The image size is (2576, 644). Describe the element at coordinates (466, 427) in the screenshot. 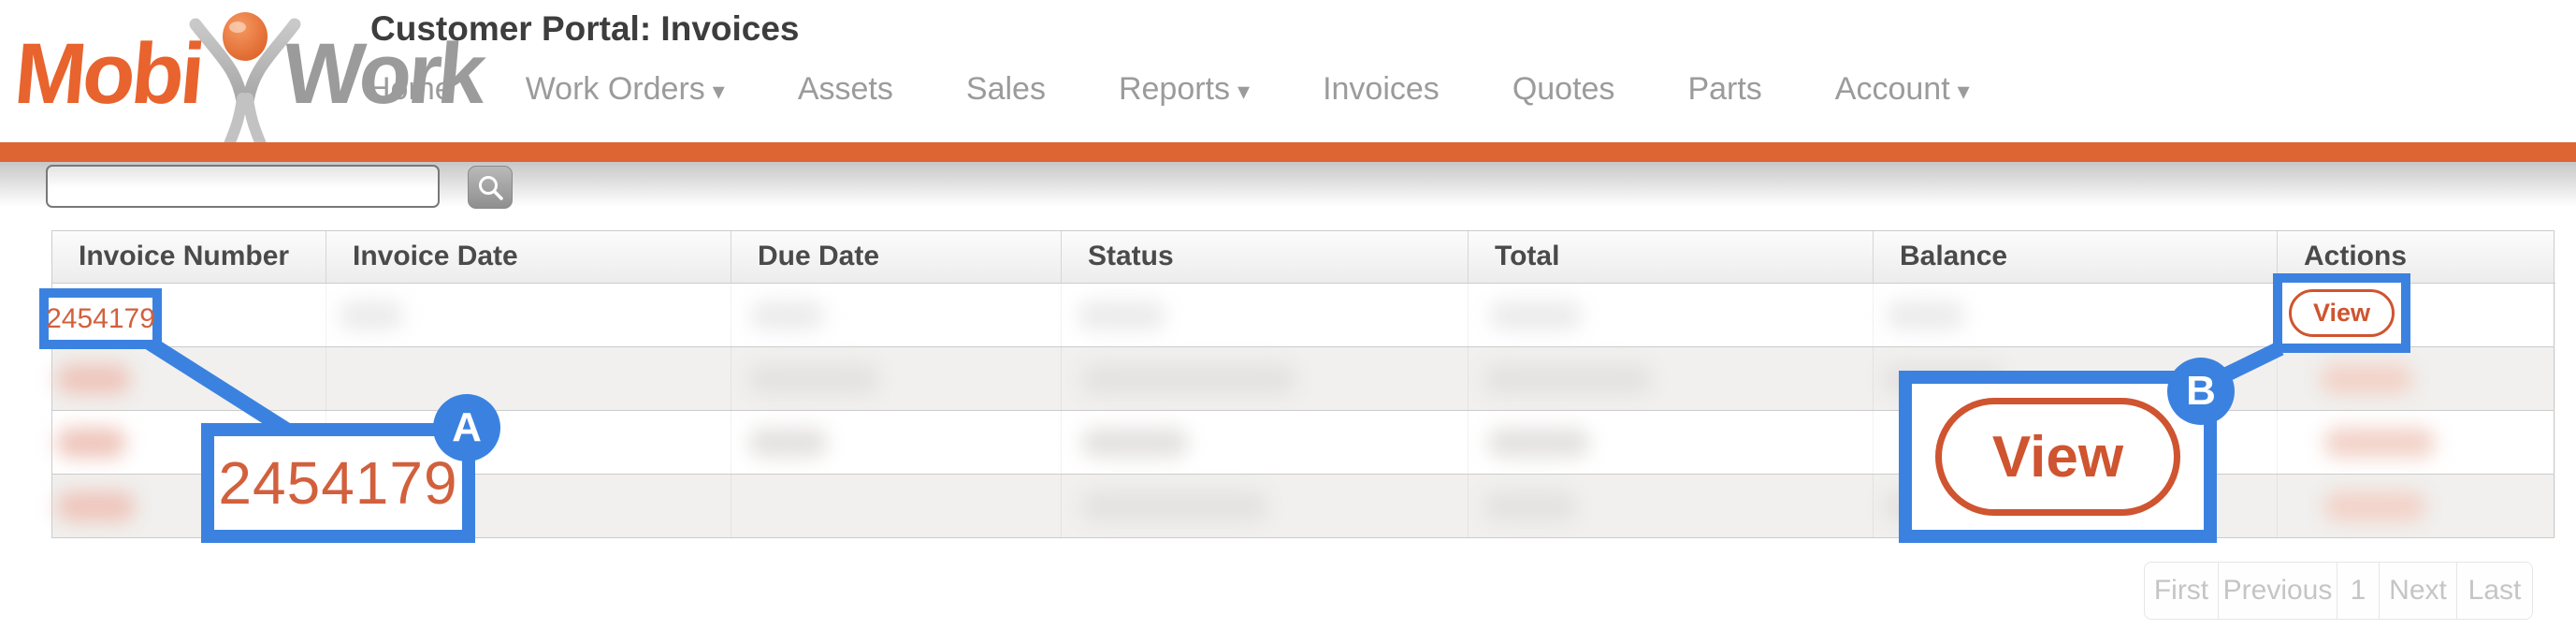

I see `annotation-a-badge: A` at that location.